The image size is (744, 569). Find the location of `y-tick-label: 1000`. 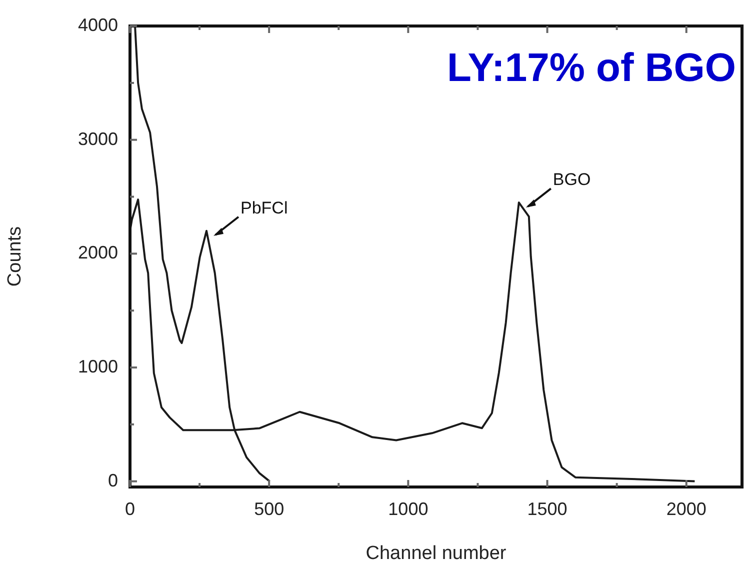

y-tick-label: 1000 is located at coordinates (98, 366).